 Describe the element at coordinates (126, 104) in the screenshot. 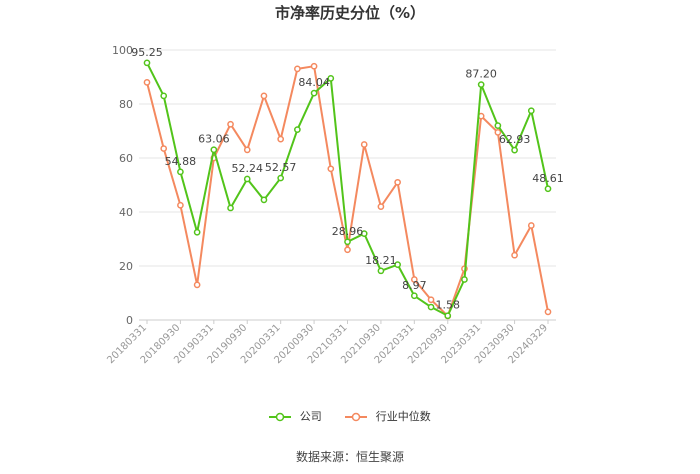

I see `y-tick-label-80: 80` at that location.